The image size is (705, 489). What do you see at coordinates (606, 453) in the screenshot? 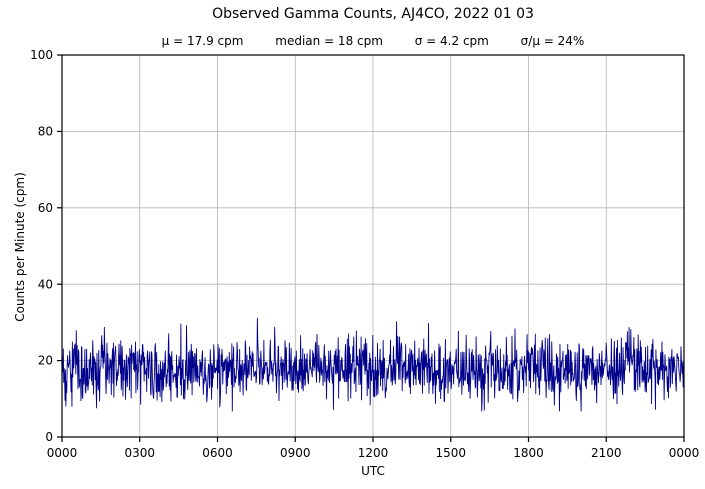
I see `x-tick-label: 2100` at bounding box center [606, 453].